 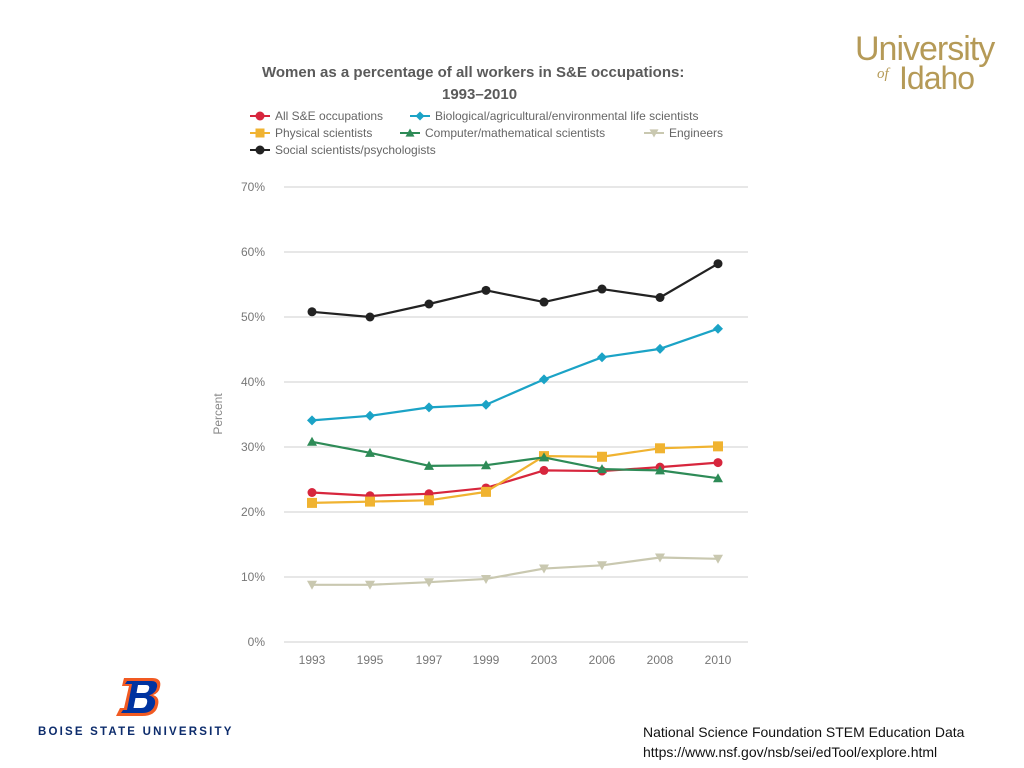 What do you see at coordinates (515, 133) in the screenshot?
I see `legend-label: Computer/mathematical scientists` at bounding box center [515, 133].